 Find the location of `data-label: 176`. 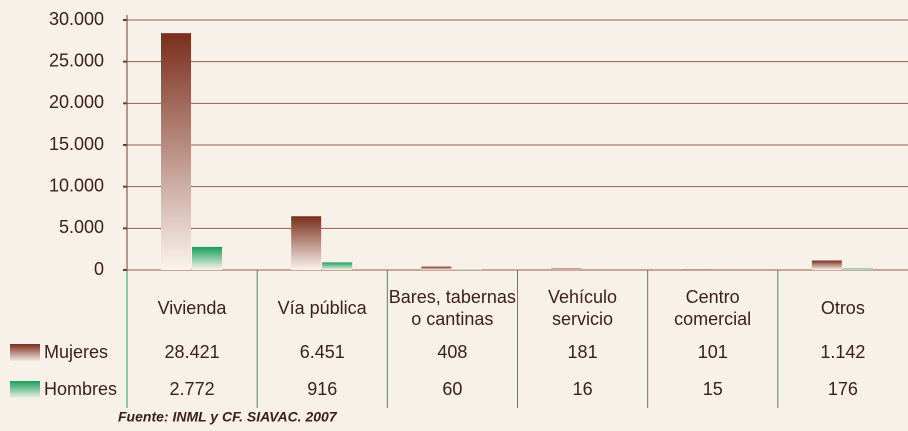

data-label: 176 is located at coordinates (843, 389).